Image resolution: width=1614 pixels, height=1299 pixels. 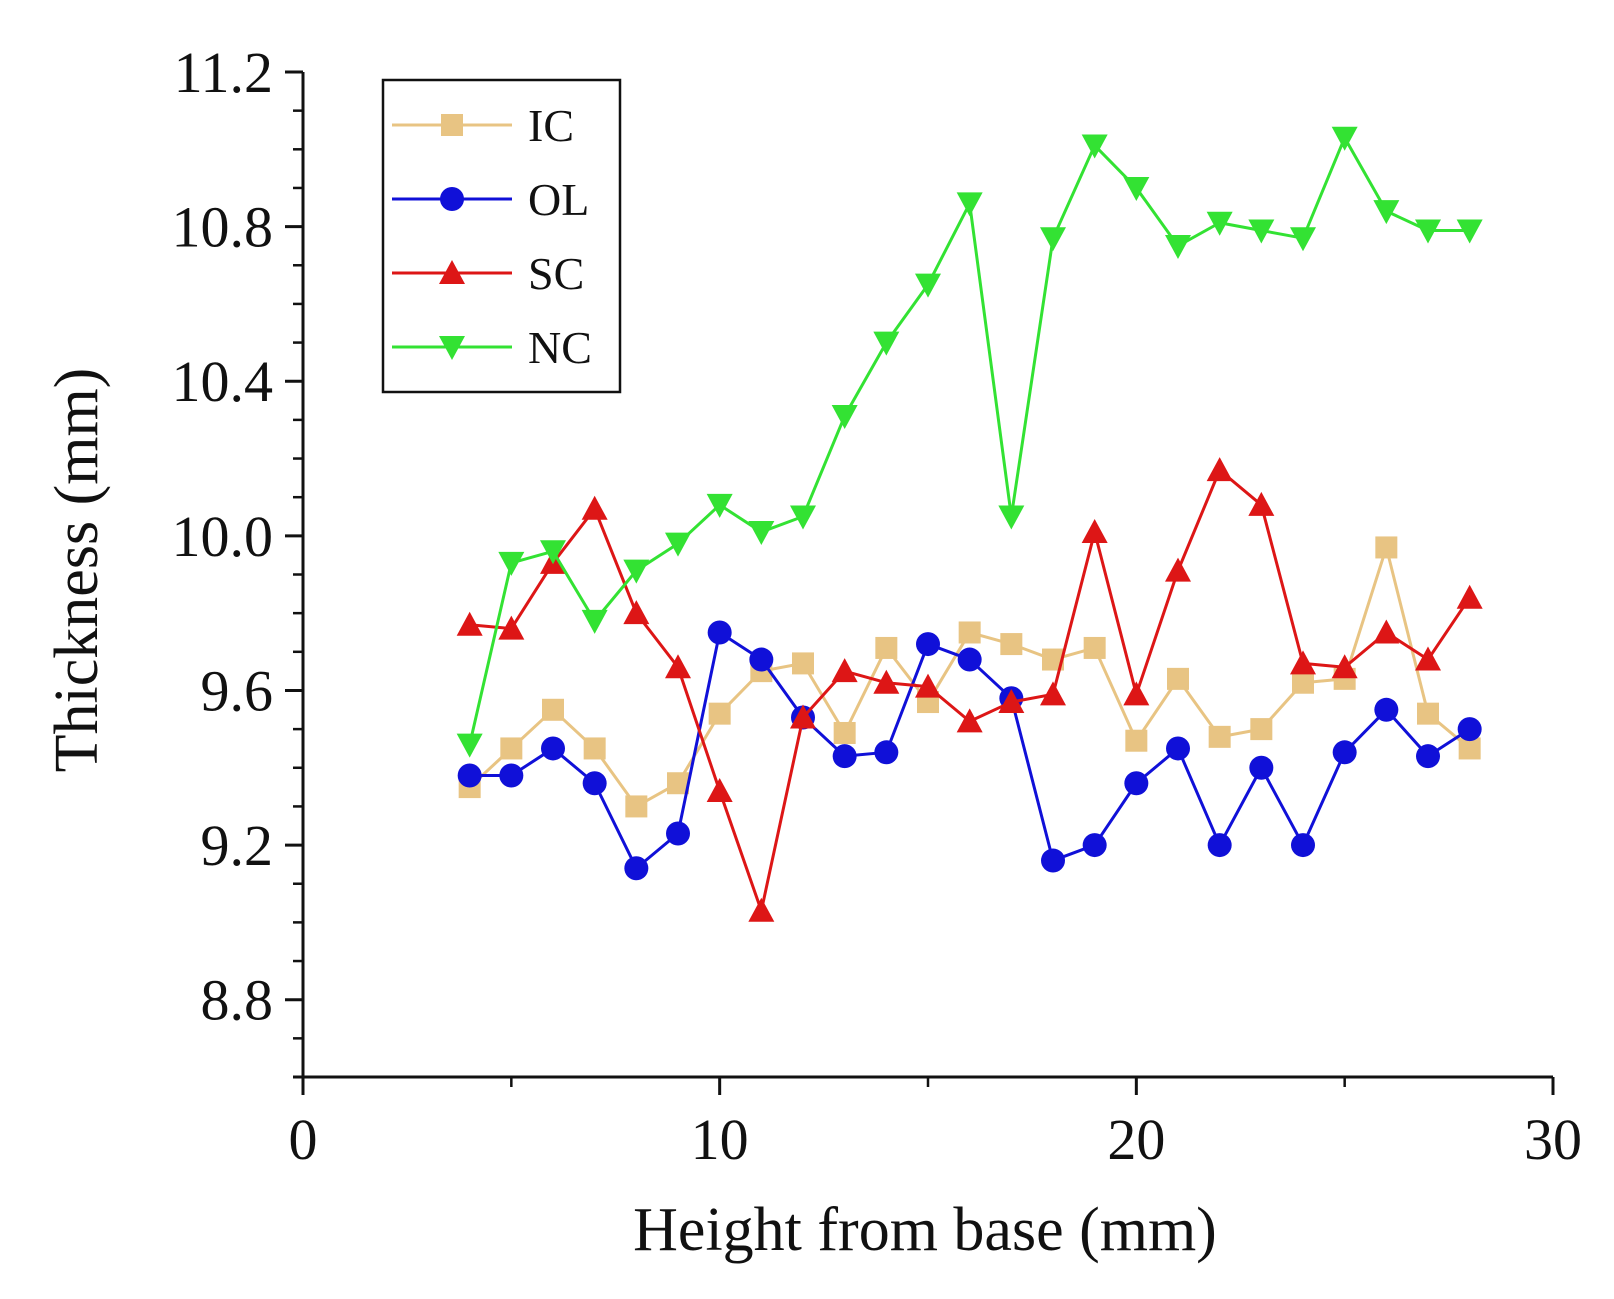 I want to click on legend-item-ic: IC, so click(x=483, y=125).